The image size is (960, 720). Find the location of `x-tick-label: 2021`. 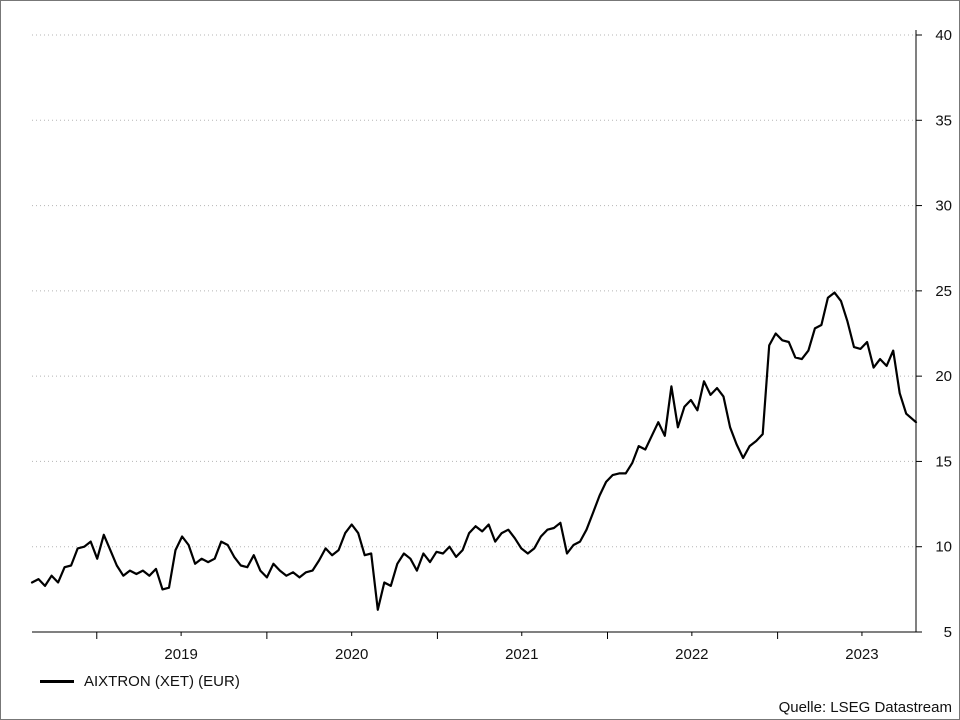

x-tick-label: 2021 is located at coordinates (521, 654).